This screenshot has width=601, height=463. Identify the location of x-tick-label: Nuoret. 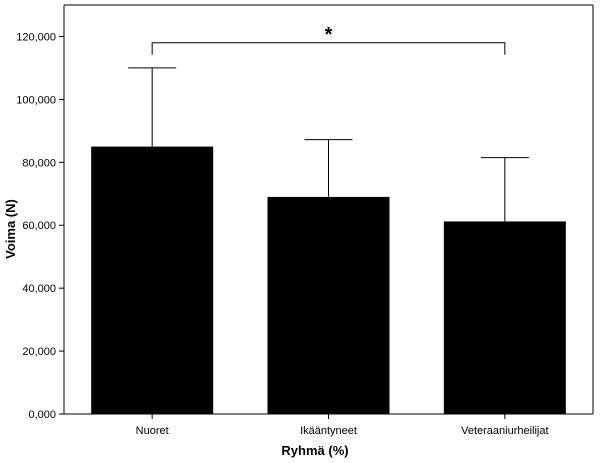
(152, 431).